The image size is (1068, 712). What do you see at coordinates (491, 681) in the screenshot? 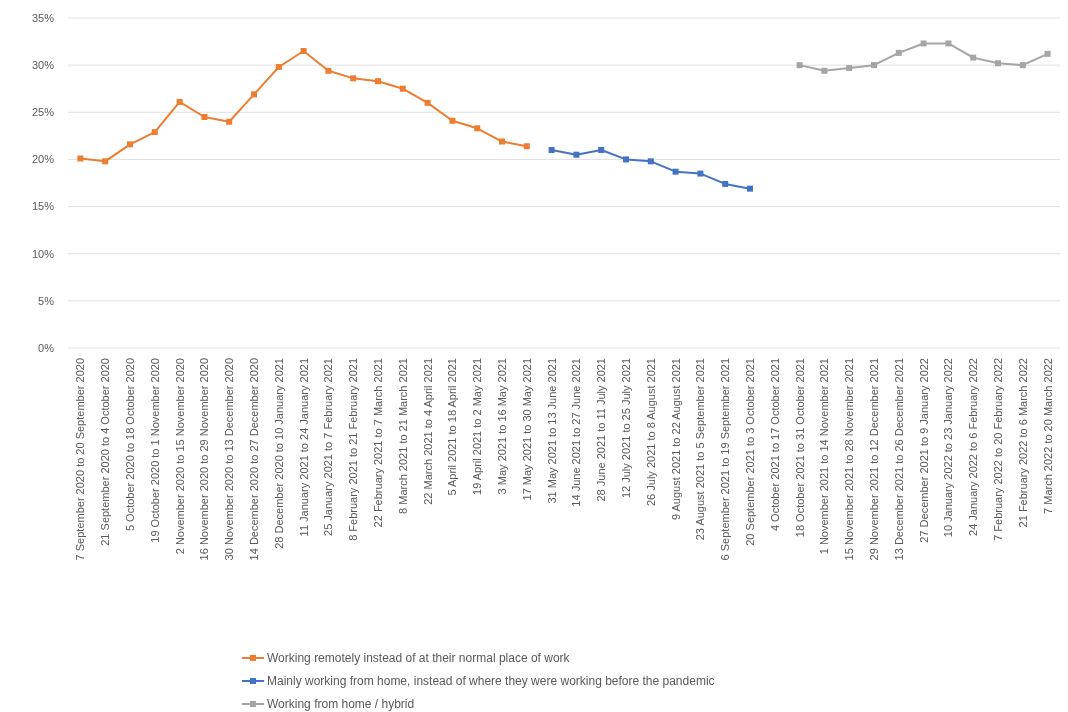
I see `legend-label: Mainly working from home, instead of where they were working before the pandemic` at bounding box center [491, 681].